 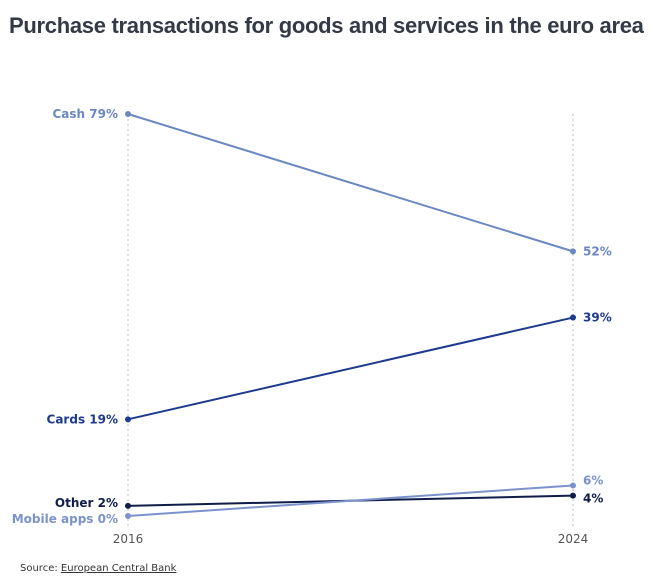 I want to click on data-point-cards-2024, so click(x=573, y=317).